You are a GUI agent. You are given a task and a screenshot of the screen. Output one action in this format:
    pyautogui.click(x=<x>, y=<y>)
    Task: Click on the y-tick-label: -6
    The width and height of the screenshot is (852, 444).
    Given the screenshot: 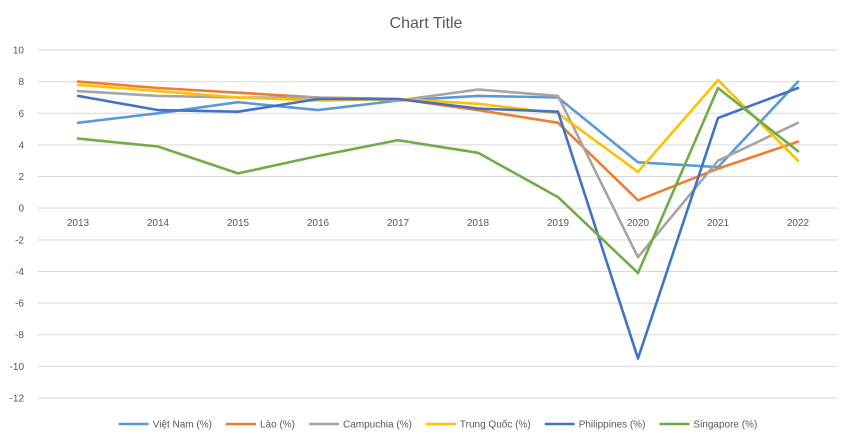 What is the action you would take?
    pyautogui.click(x=19, y=304)
    